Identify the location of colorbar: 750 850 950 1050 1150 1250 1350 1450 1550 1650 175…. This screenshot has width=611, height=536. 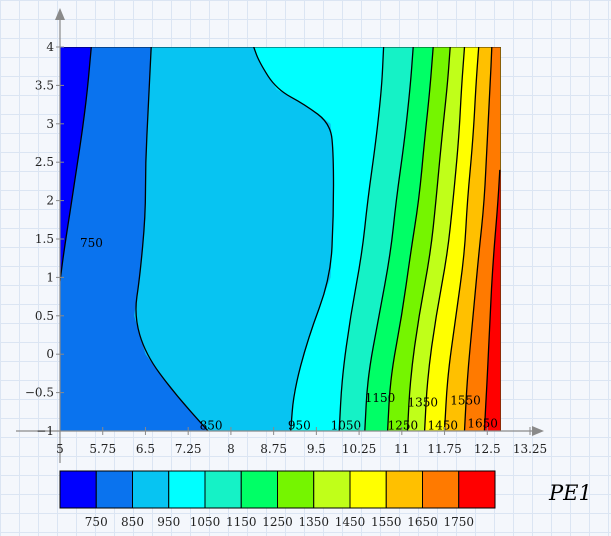
(277, 499).